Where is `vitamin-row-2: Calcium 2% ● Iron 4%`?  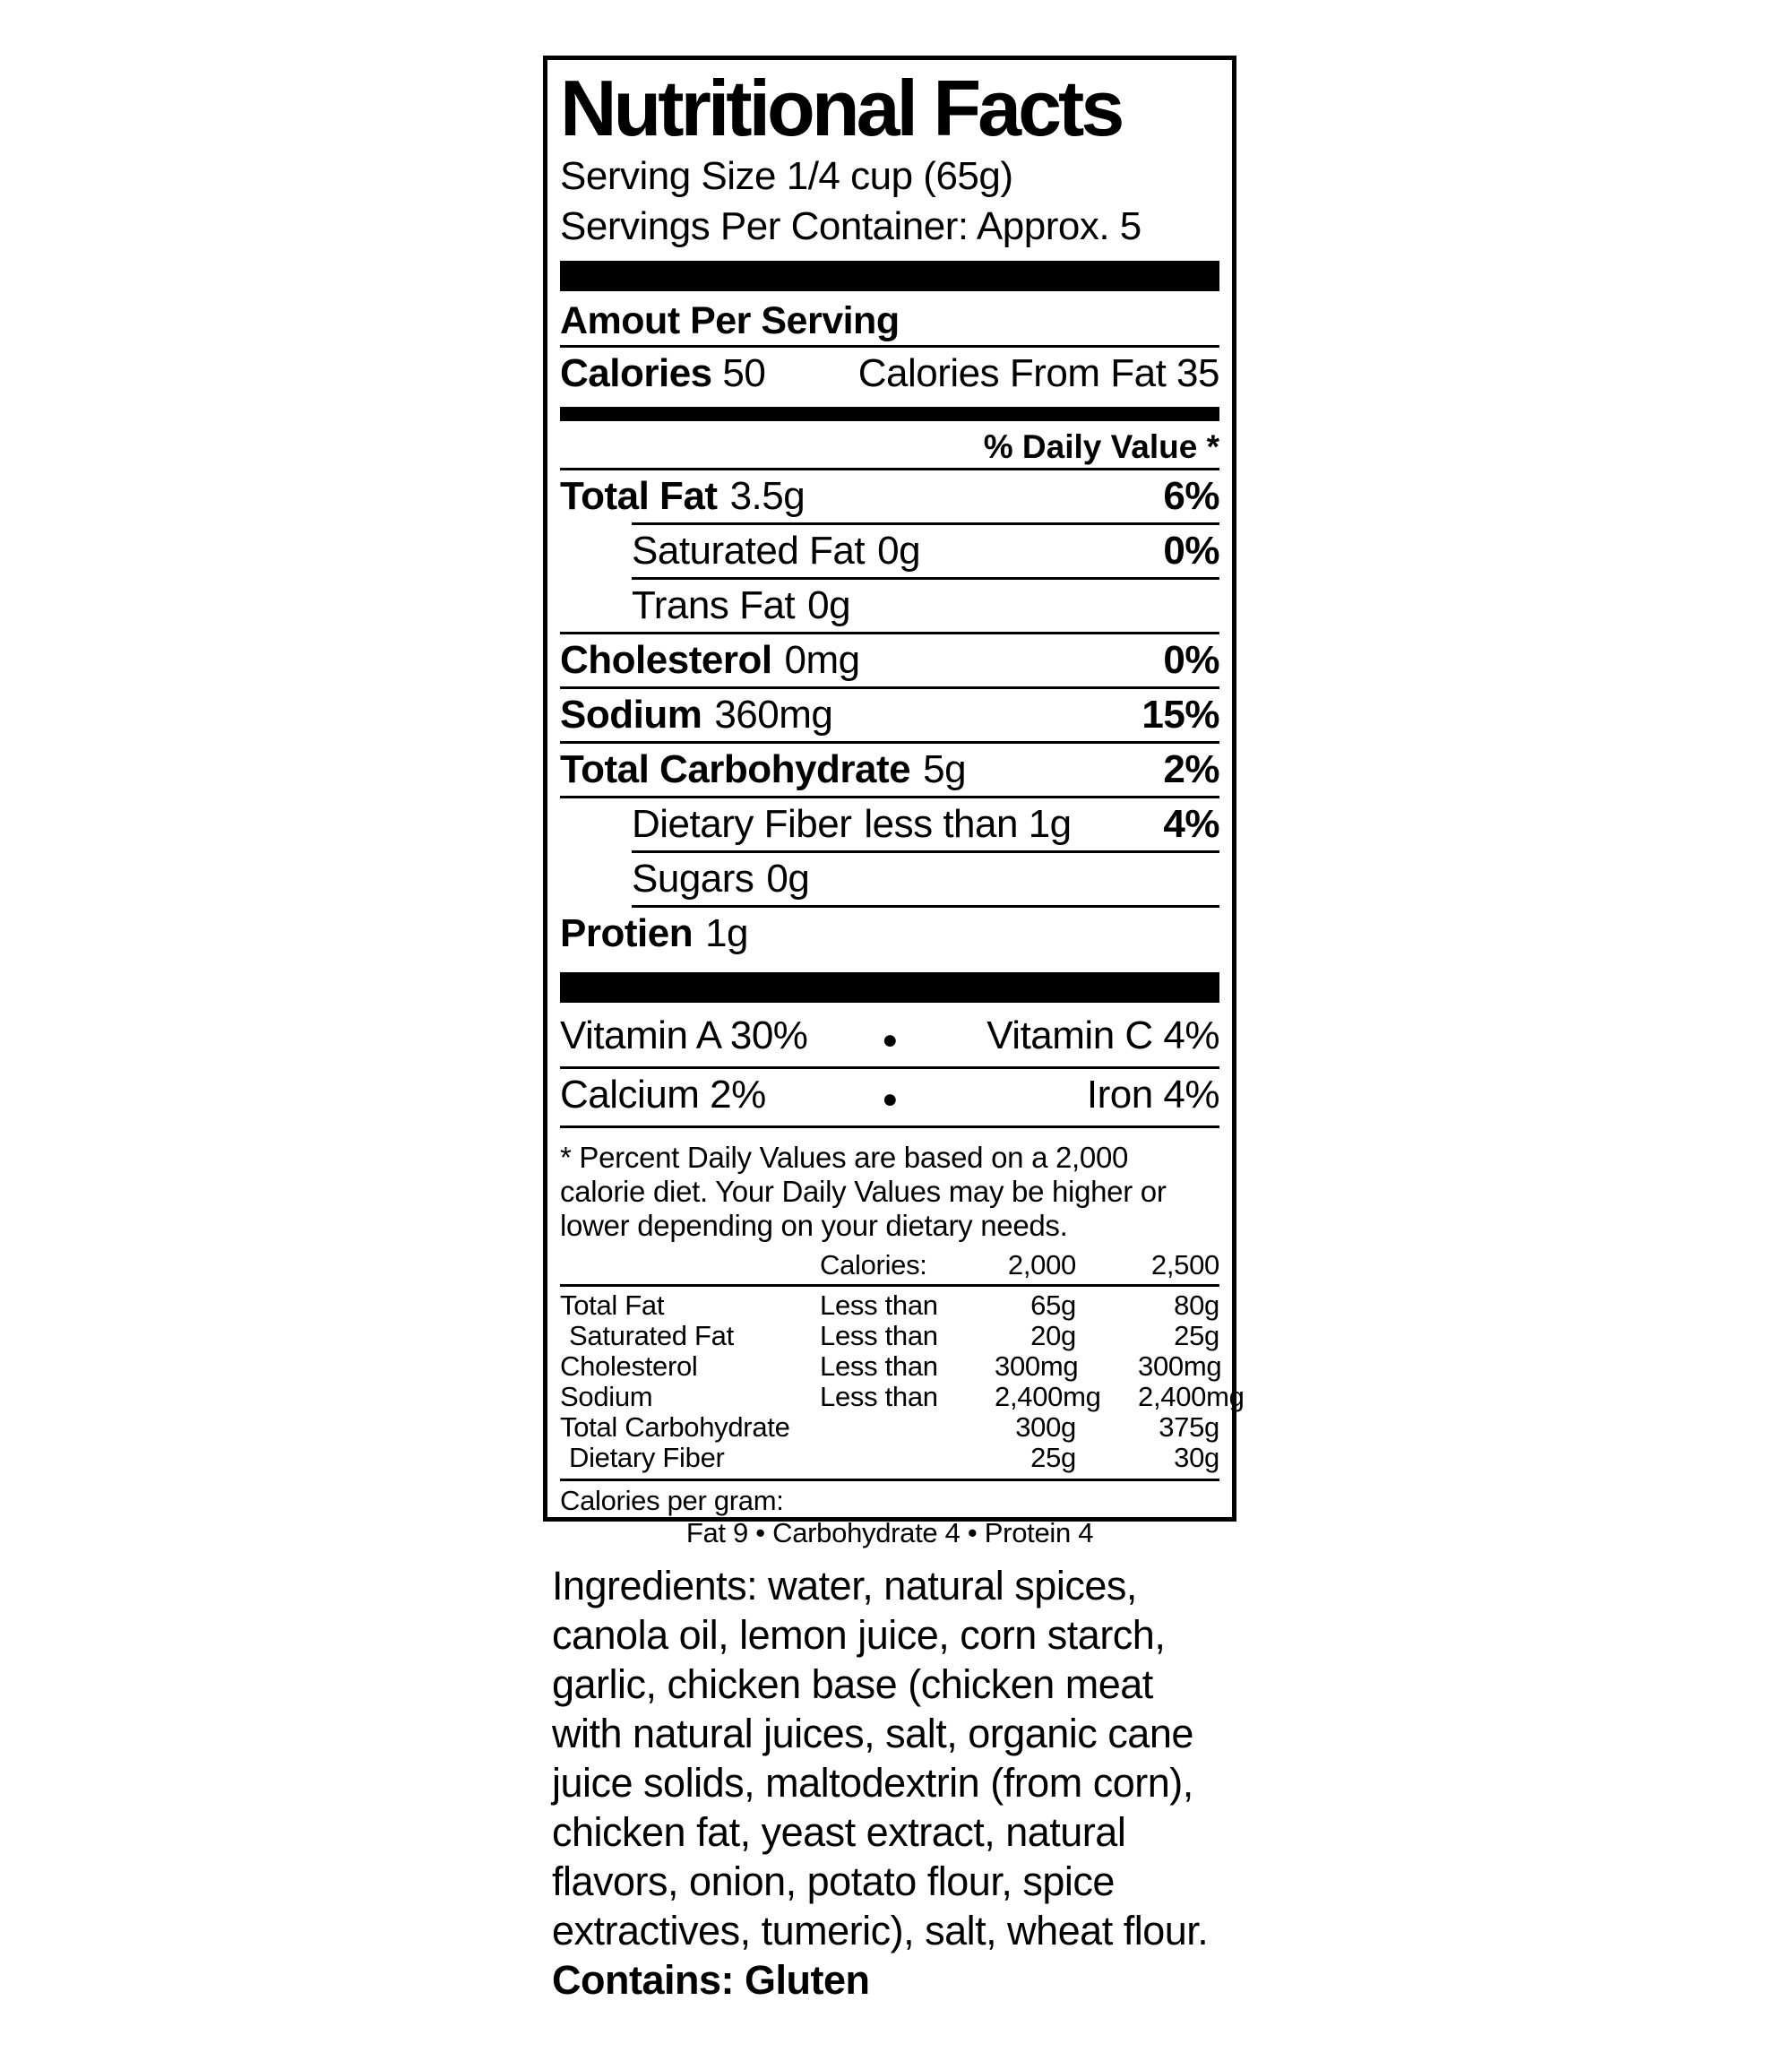 vitamin-row-2: Calcium 2% ● Iron 4% is located at coordinates (890, 1097).